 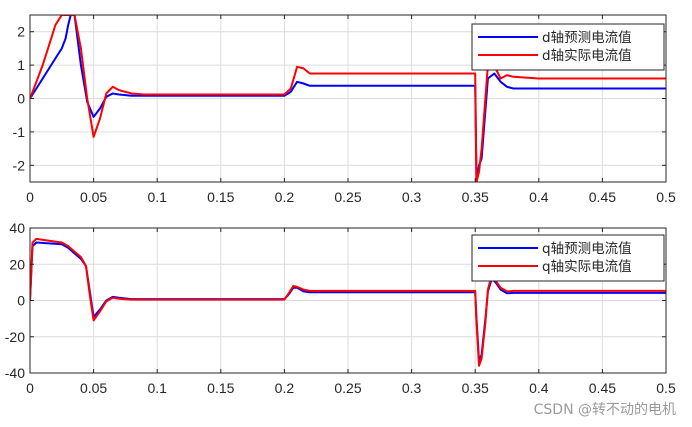 I want to click on legend-label: q轴预测电流值, so click(x=587, y=249).